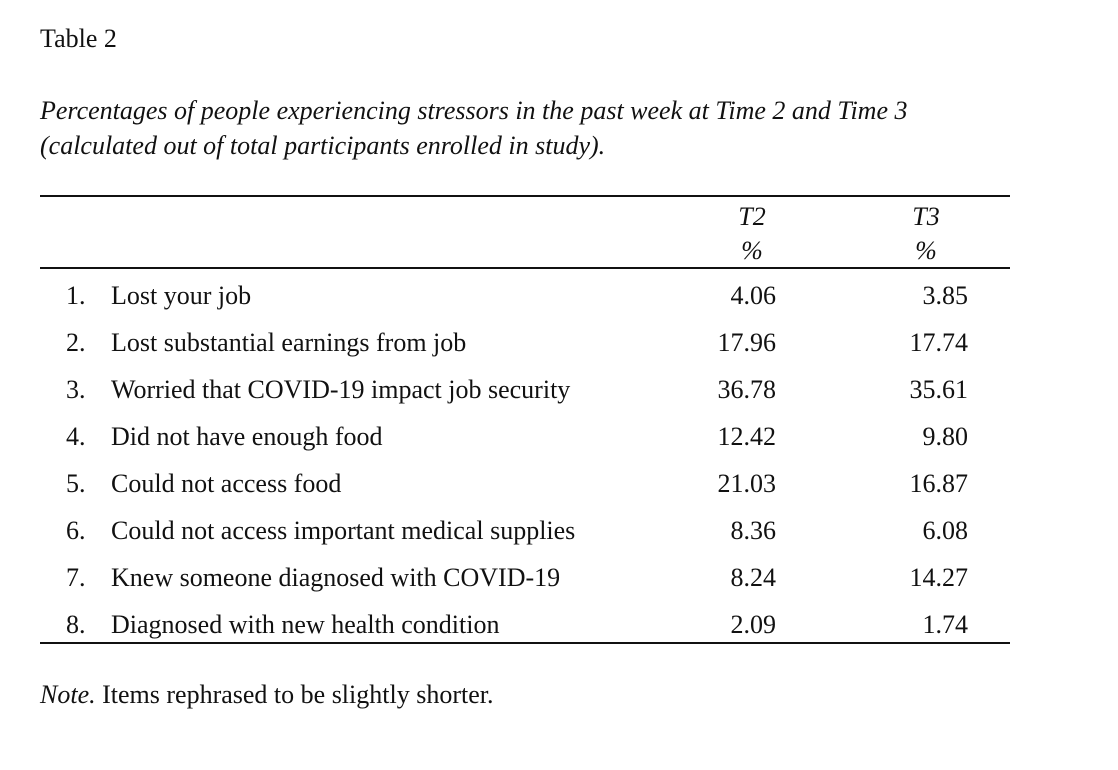  I want to click on column-header-t3-name: T3, so click(926, 216).